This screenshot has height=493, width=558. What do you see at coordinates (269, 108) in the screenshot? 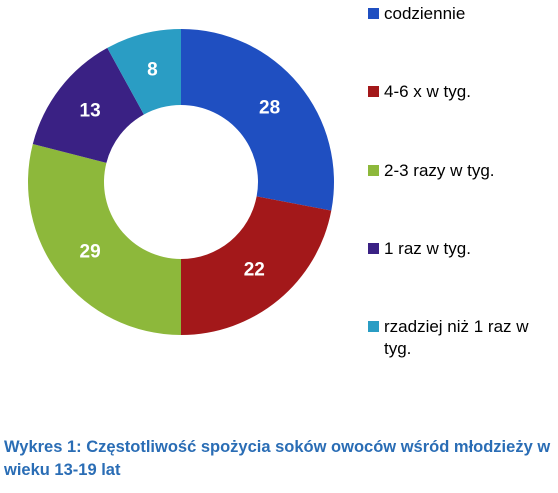
I see `data-label: 28` at bounding box center [269, 108].